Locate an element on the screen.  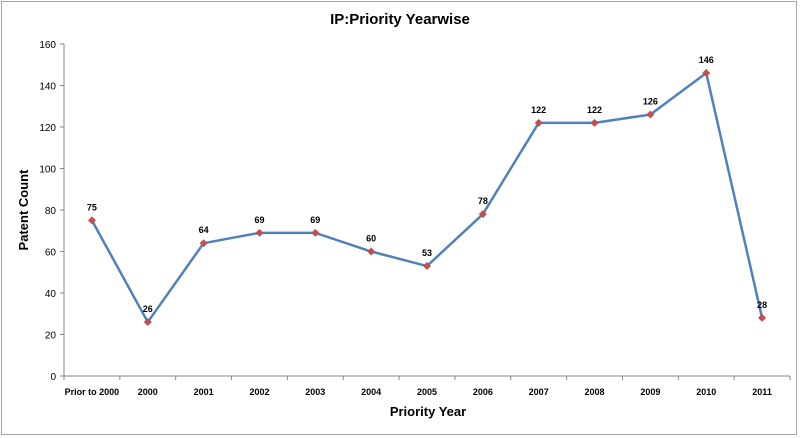
y-tick-label: 100 is located at coordinates (47, 170).